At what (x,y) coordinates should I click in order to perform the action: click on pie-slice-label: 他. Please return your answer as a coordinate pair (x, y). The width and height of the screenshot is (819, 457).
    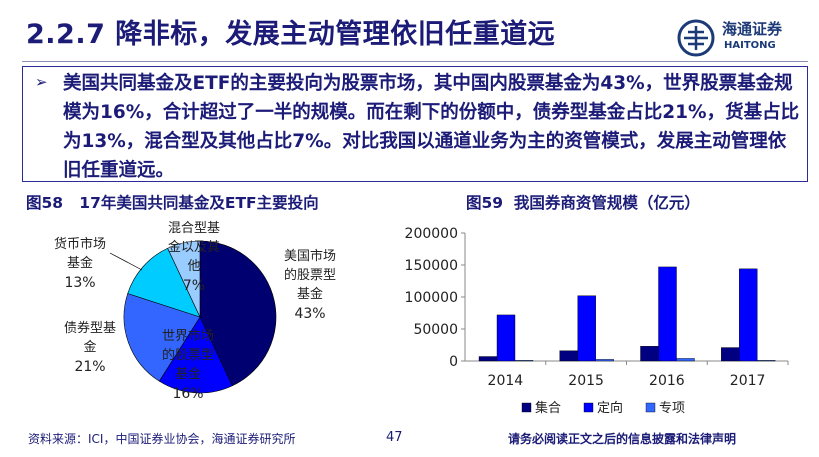
    Looking at the image, I should click on (193, 266).